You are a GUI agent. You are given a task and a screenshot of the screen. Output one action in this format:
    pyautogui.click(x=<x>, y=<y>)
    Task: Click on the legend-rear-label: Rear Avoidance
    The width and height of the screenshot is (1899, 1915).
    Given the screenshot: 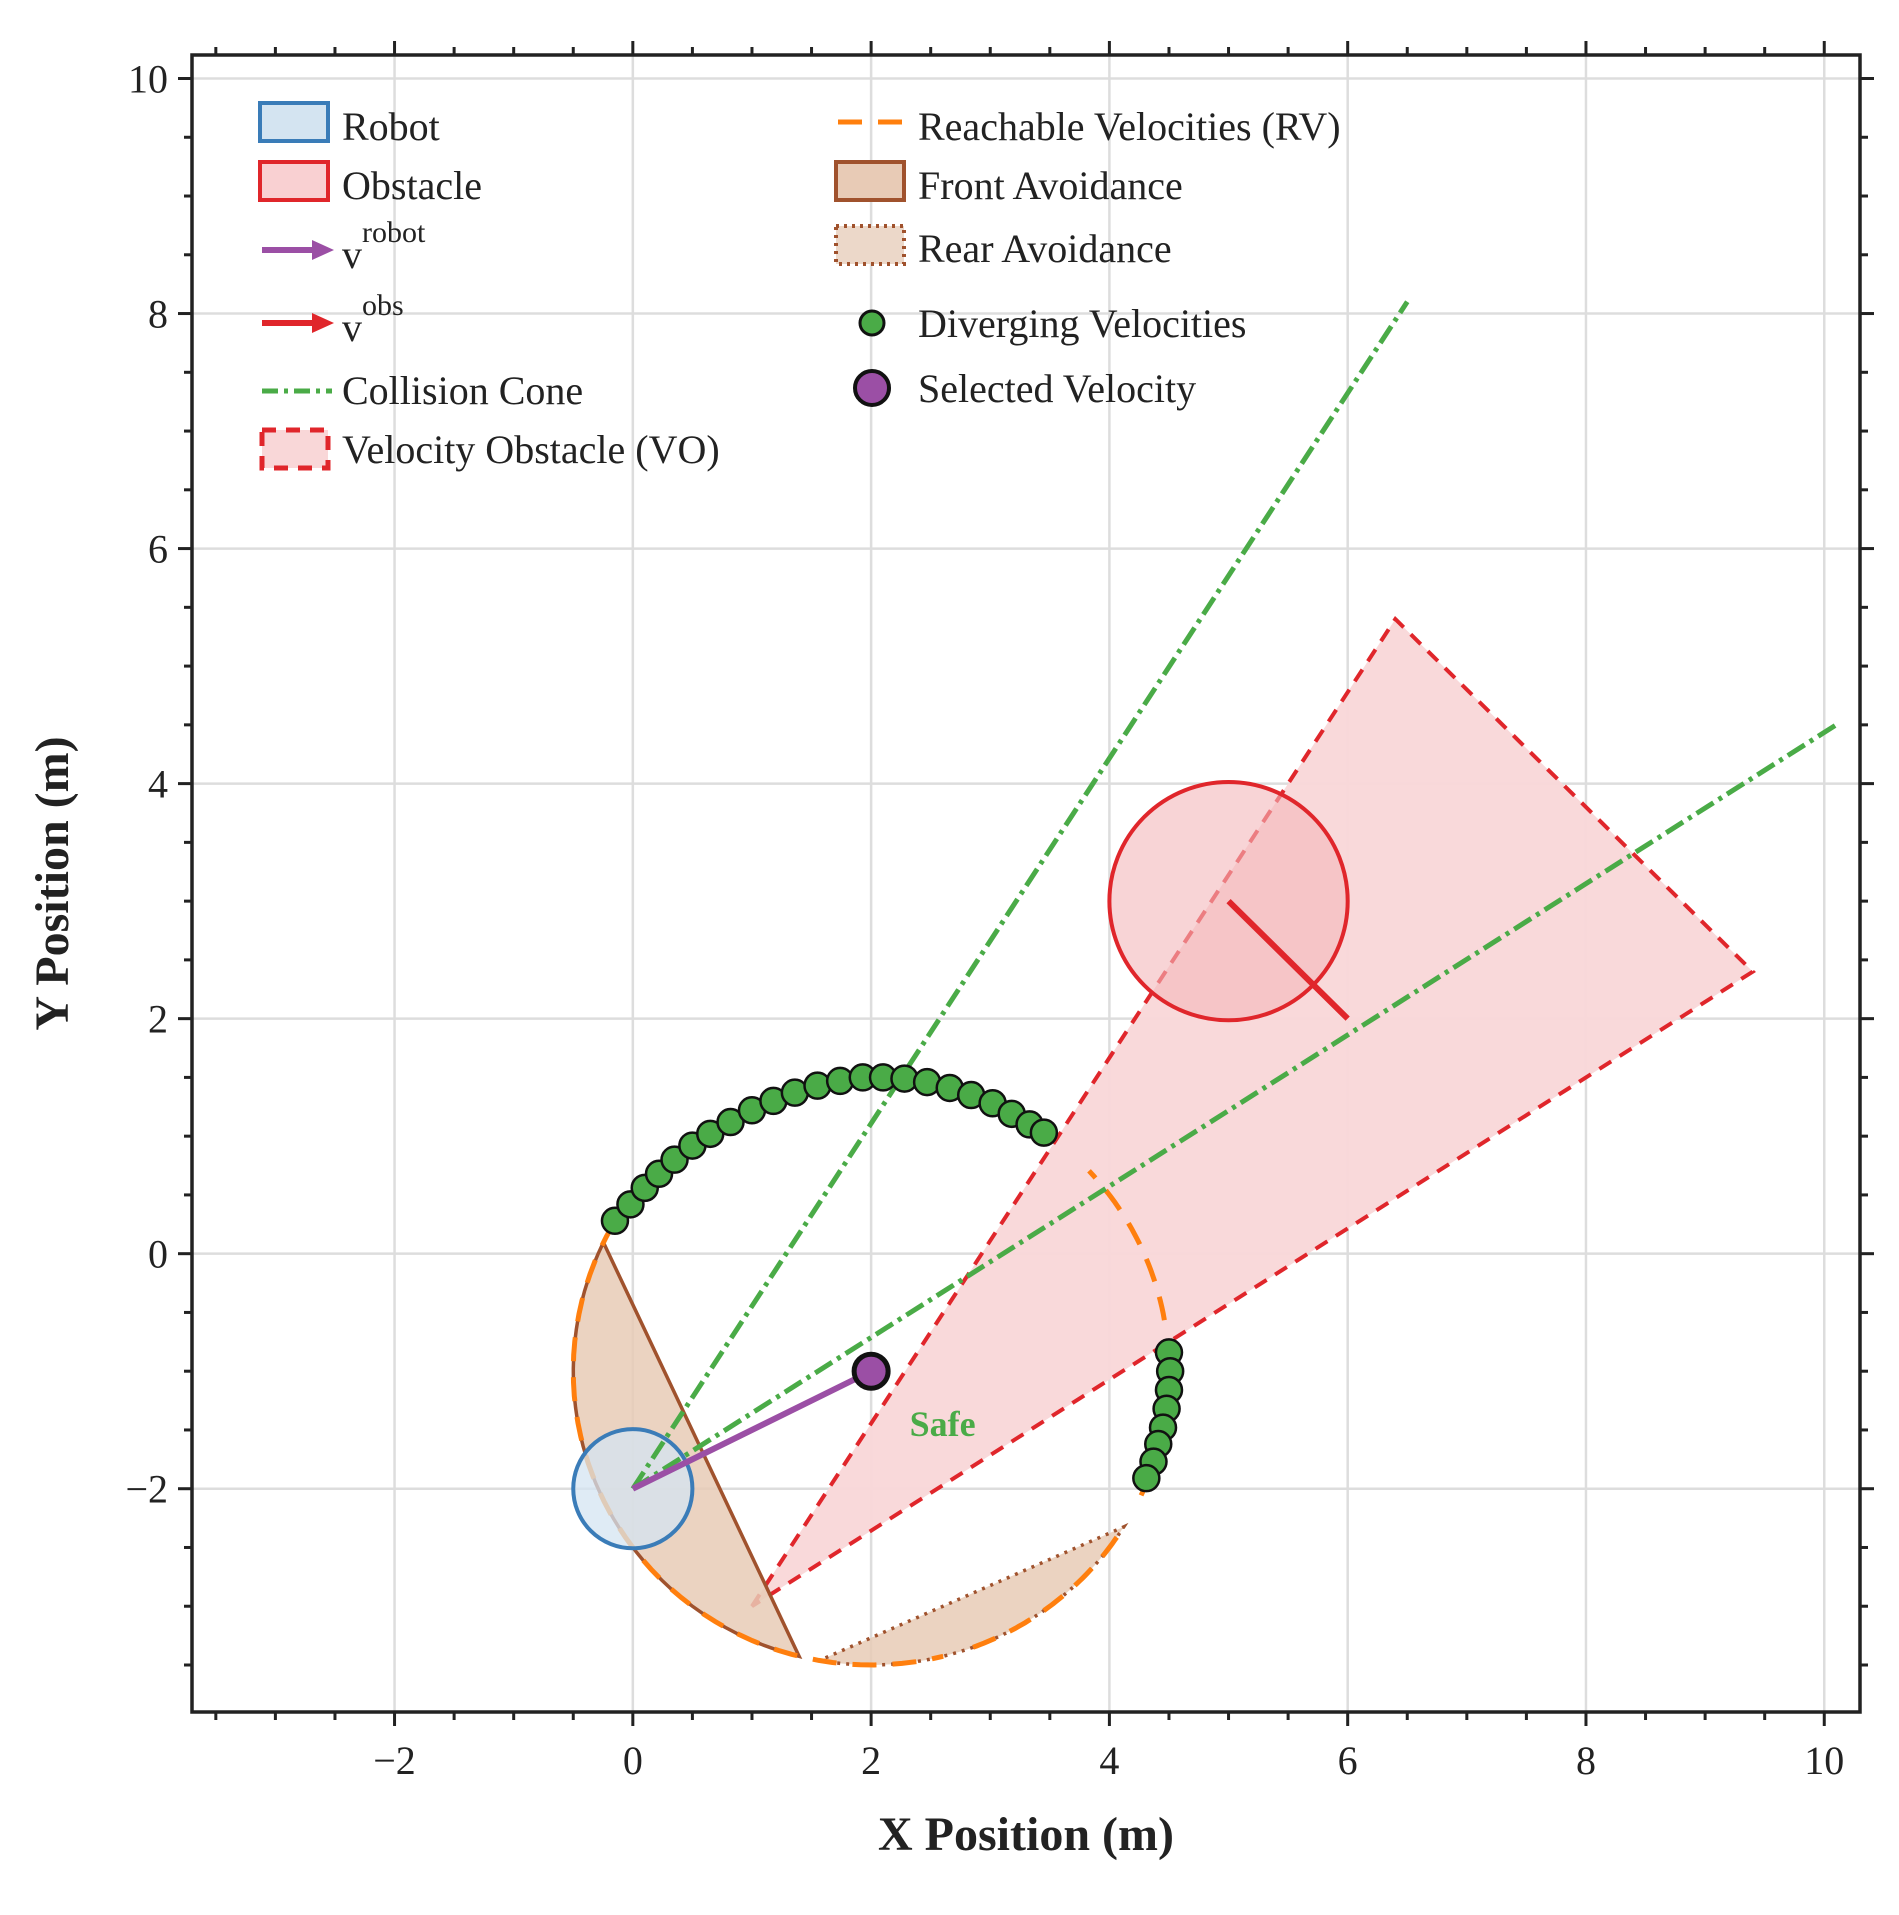 What is the action you would take?
    pyautogui.click(x=1045, y=248)
    